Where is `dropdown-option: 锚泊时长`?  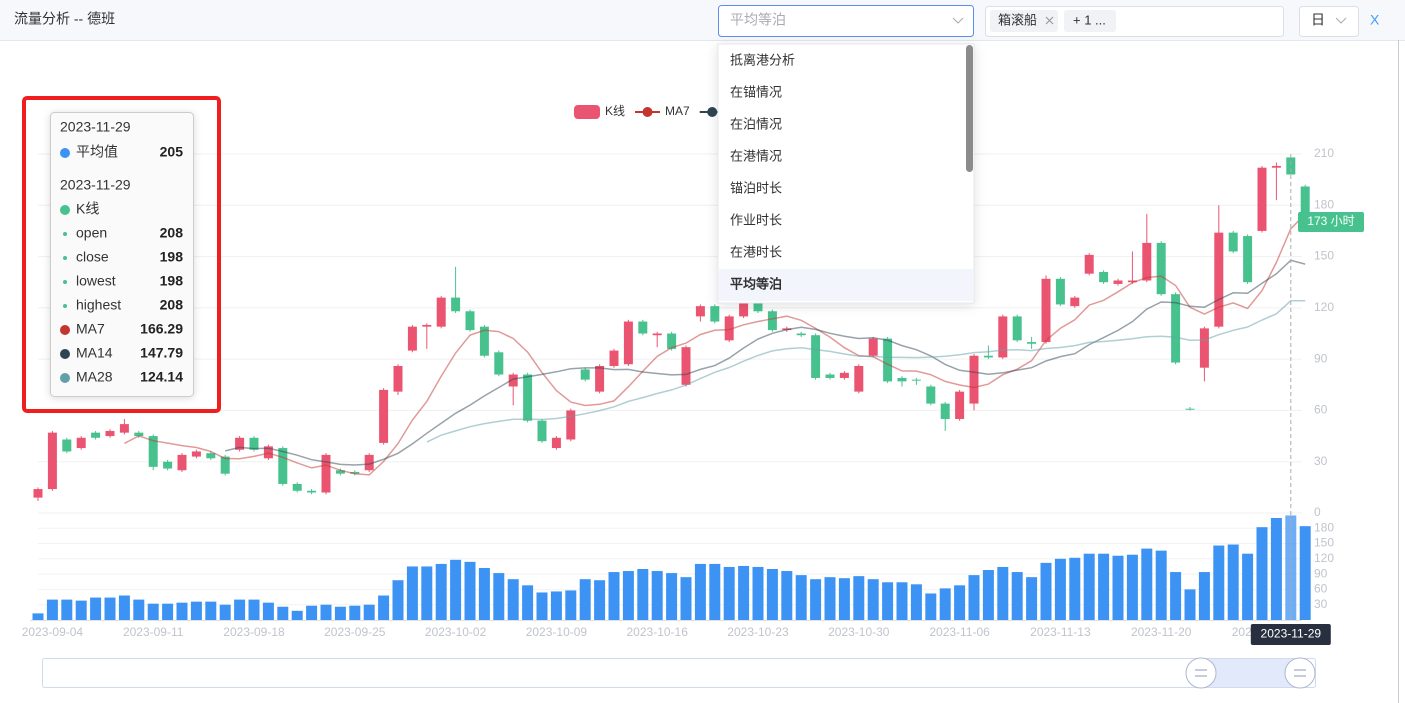 dropdown-option: 锚泊时长 is located at coordinates (756, 187).